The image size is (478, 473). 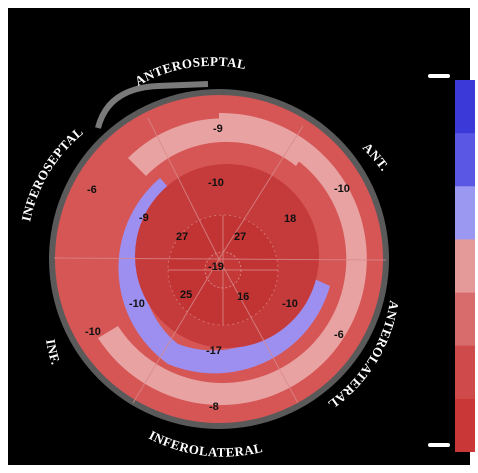 I want to click on seg-basal-anteroseptal: -9, so click(x=218, y=129).